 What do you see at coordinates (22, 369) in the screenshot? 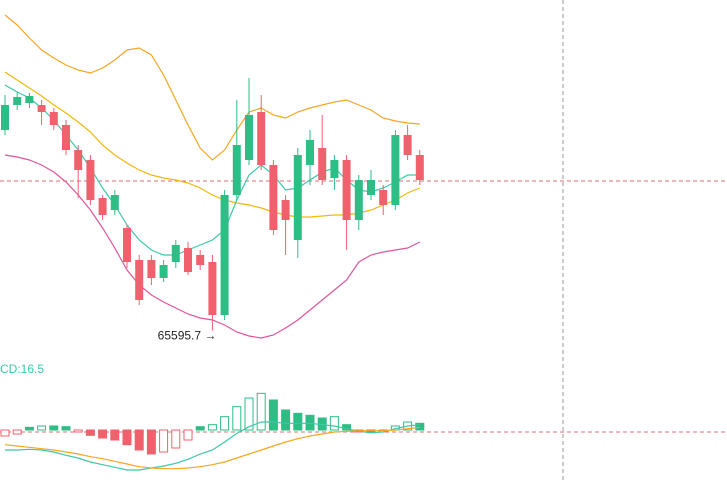
I see `macd-label: CD:16.5` at bounding box center [22, 369].